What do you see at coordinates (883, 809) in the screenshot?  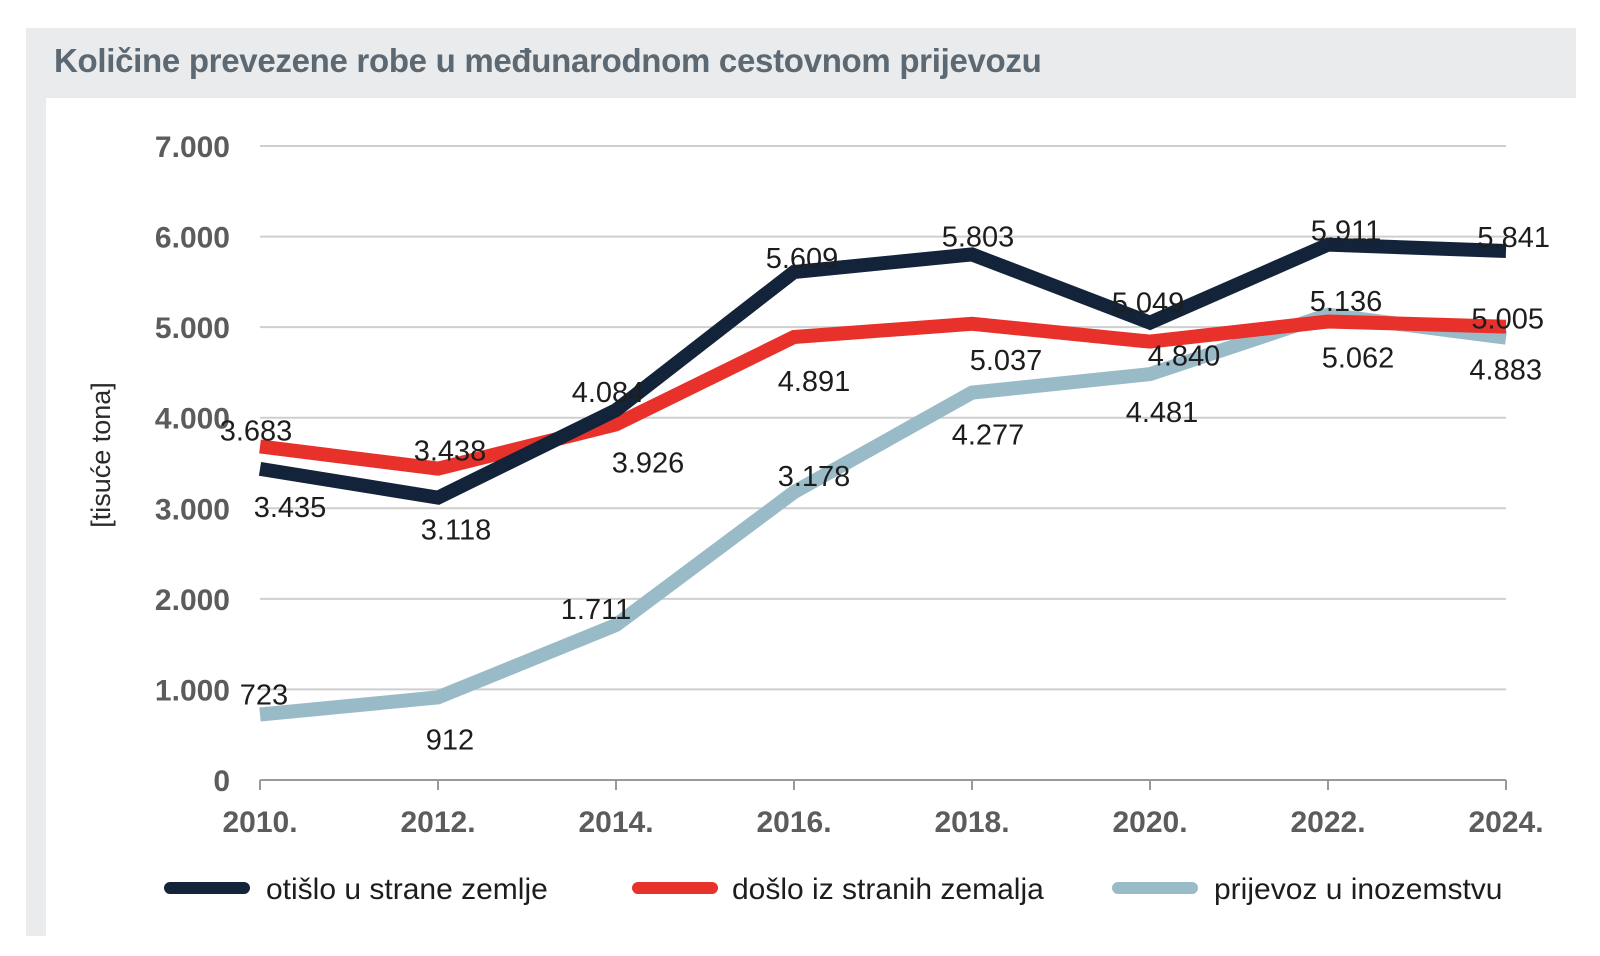 I see `x-axis: 2010. 2012. 2014. 2016. 2018. 2020. 2022. 2024.` at bounding box center [883, 809].